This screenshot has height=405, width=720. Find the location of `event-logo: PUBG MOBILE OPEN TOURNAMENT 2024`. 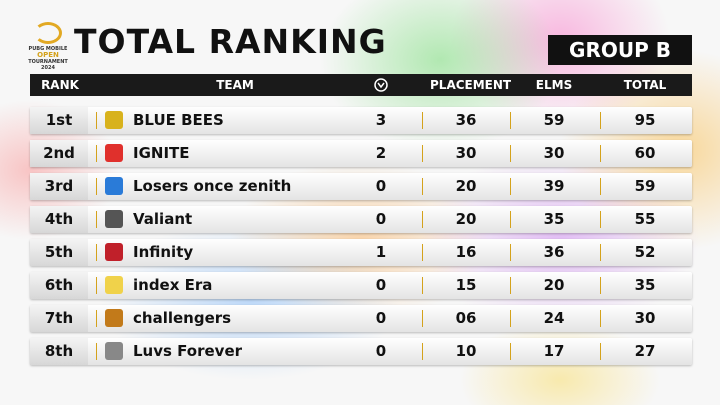

event-logo: PUBG MOBILE OPEN TOURNAMENT 2024 is located at coordinates (48, 46).